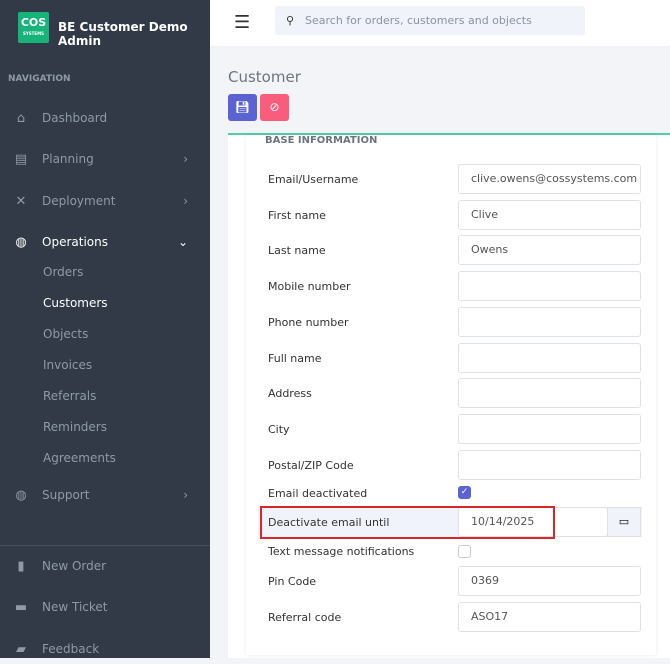  What do you see at coordinates (418, 20) in the screenshot?
I see `search-placeholder: Search for orders, customers and objects` at bounding box center [418, 20].